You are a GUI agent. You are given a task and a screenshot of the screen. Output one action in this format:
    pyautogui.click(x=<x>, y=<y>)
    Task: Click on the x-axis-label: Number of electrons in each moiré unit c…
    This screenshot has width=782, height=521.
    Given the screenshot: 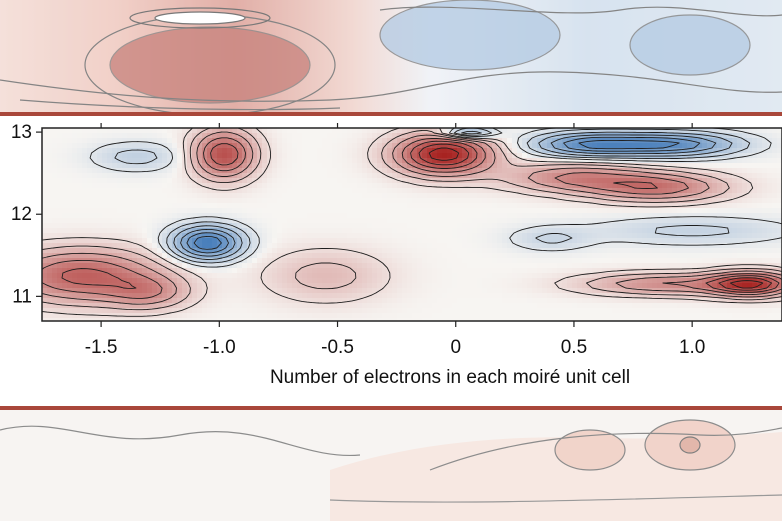 What is the action you would take?
    pyautogui.click(x=450, y=377)
    